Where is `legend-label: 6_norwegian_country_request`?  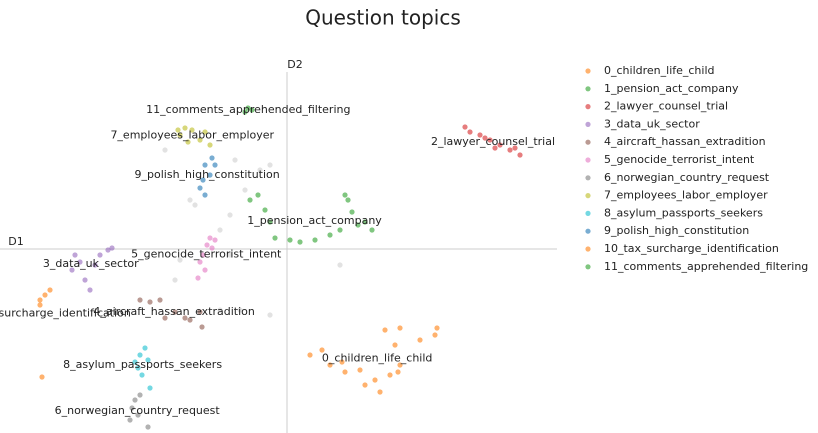
legend-label: 6_norwegian_country_request is located at coordinates (687, 177).